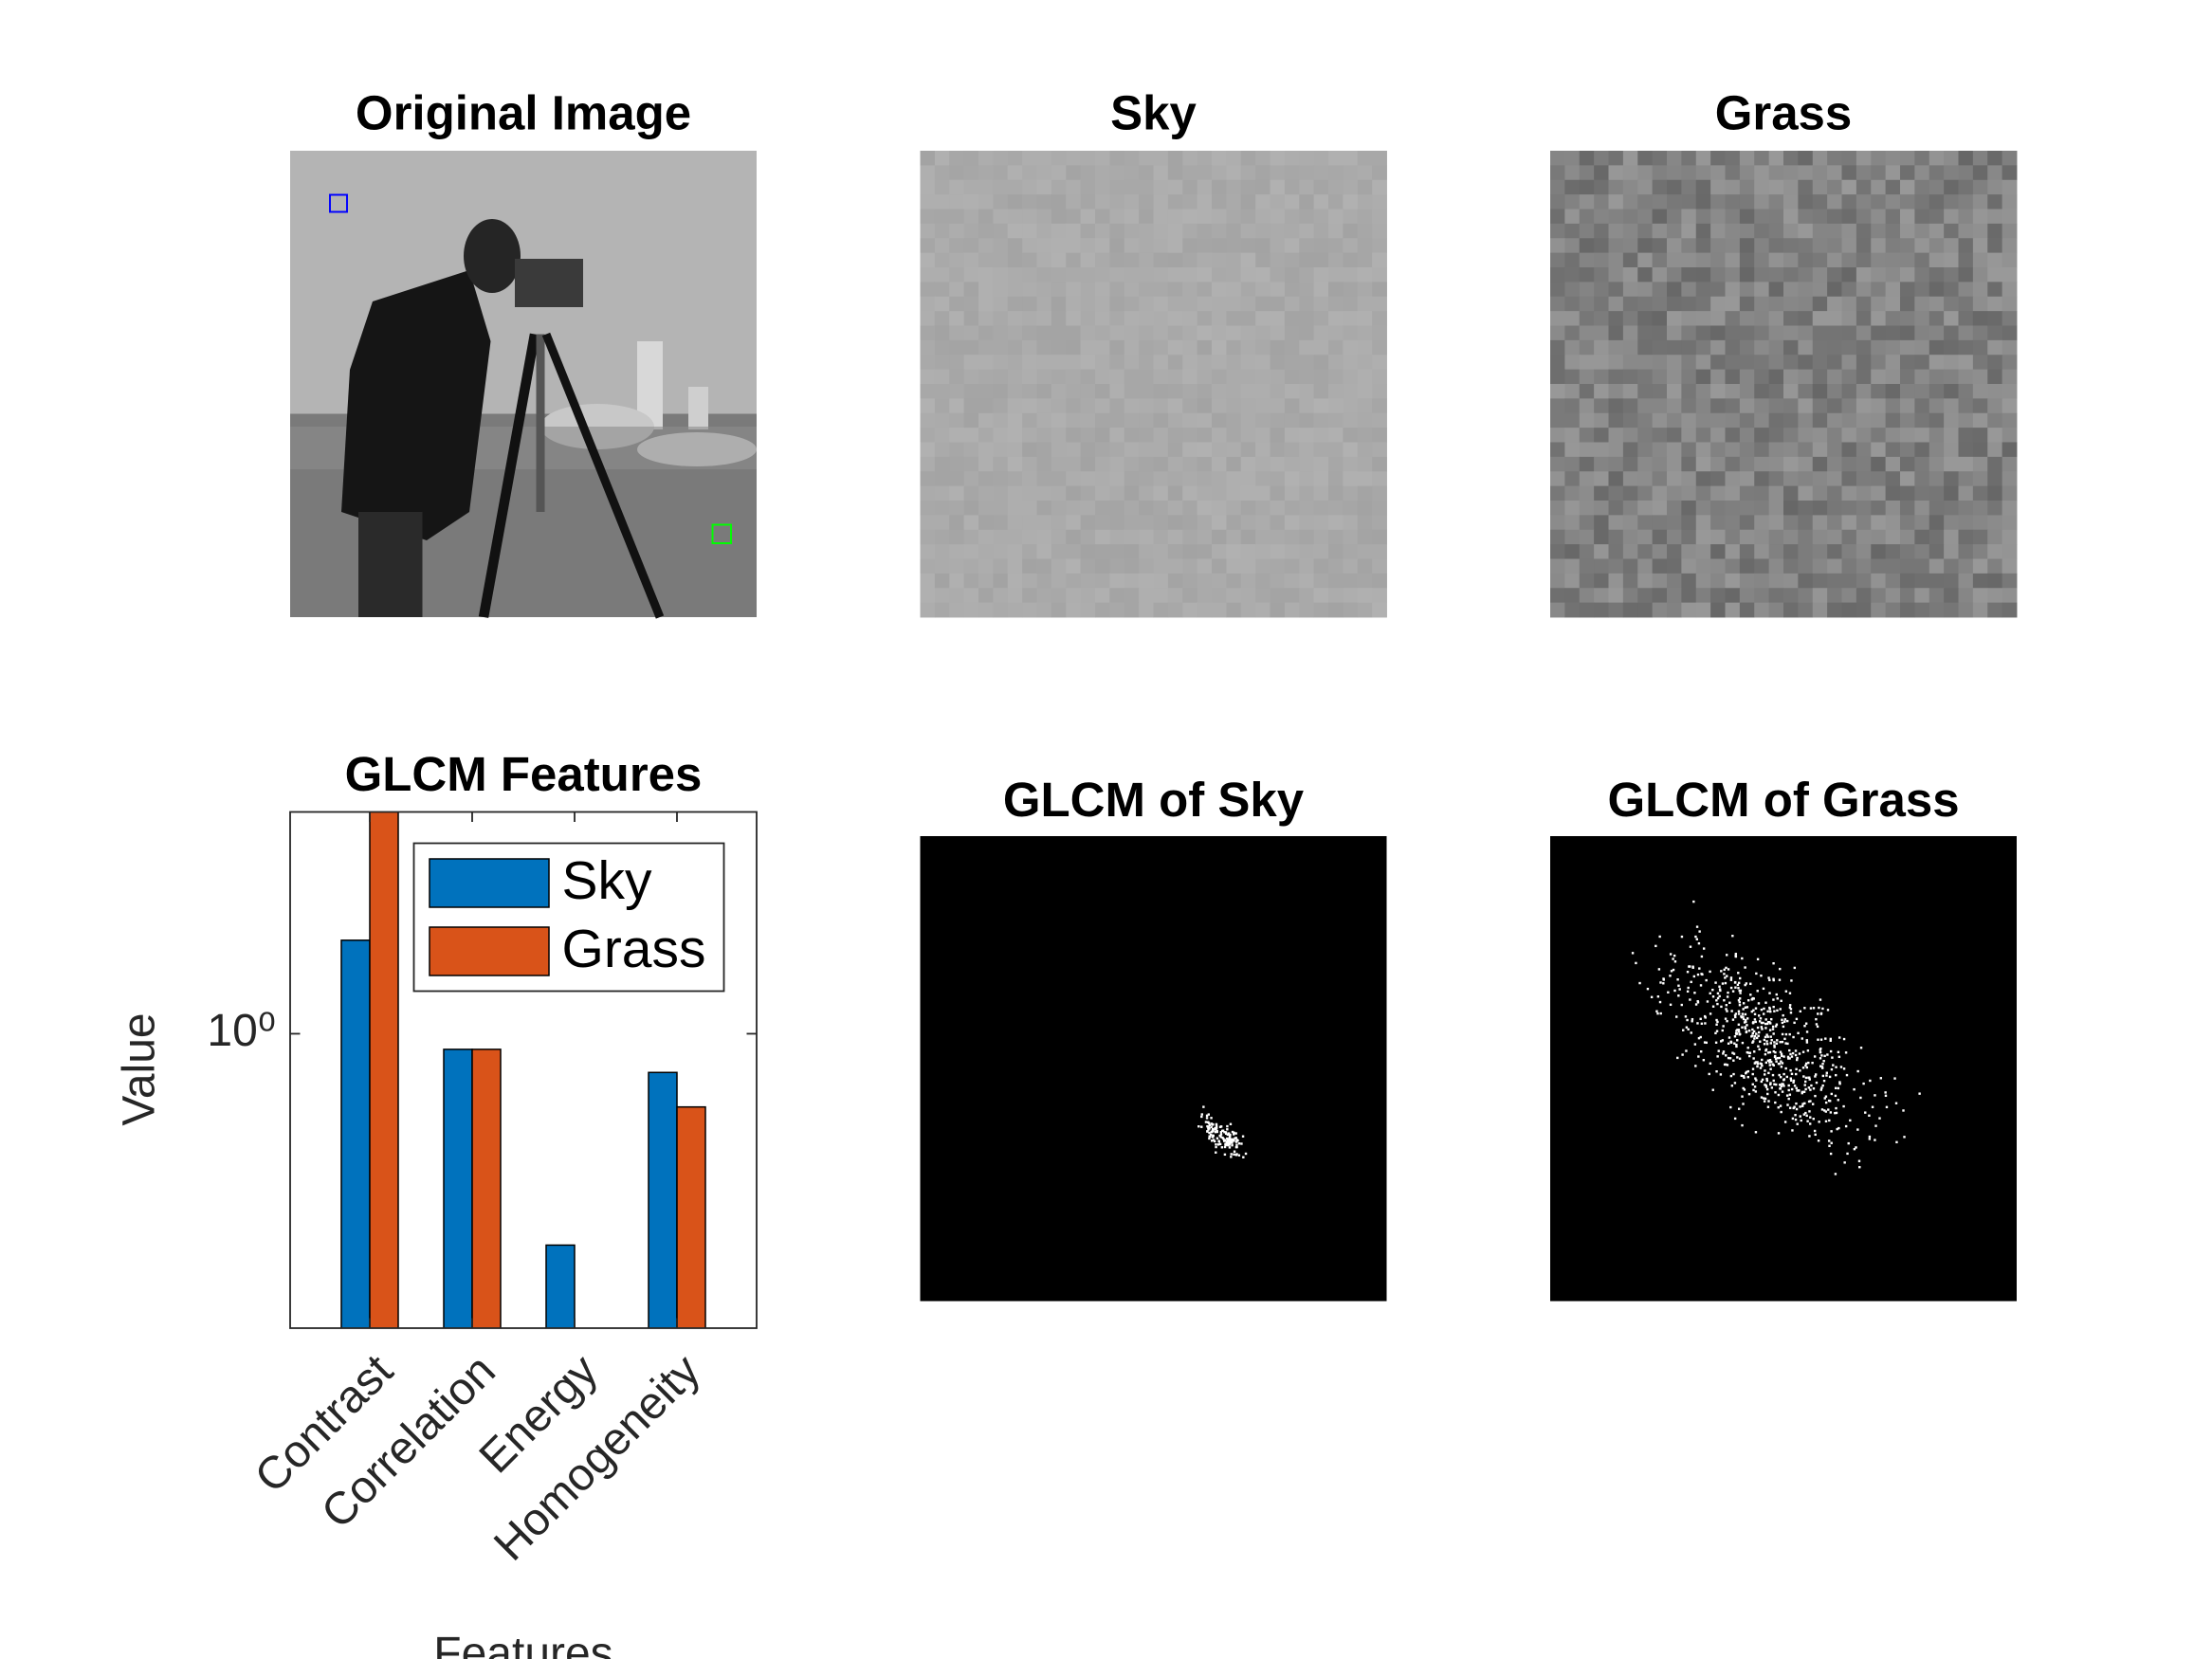 The width and height of the screenshot is (2212, 1659). Describe the element at coordinates (489, 951) in the screenshot. I see `legend-swatch` at that location.